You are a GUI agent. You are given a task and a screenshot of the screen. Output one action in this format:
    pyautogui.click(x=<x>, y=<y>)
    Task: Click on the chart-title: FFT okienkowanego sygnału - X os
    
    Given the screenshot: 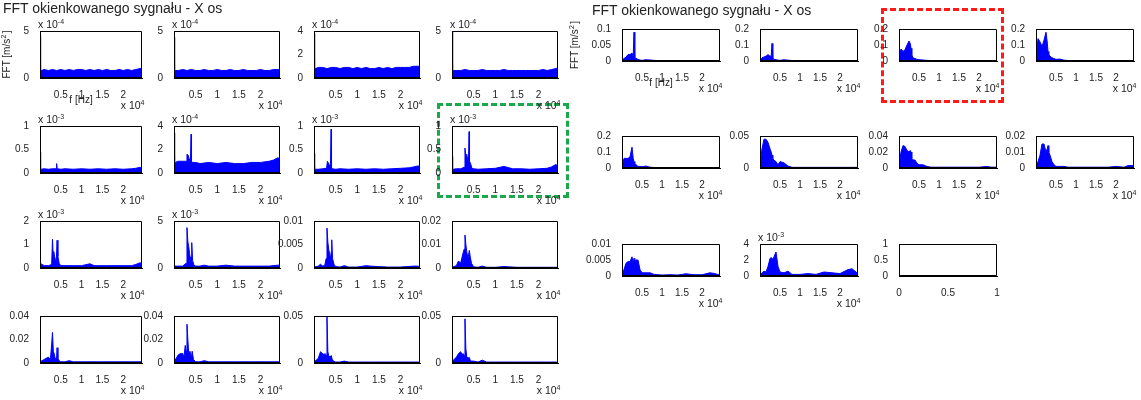 What is the action you would take?
    pyautogui.click(x=113, y=8)
    